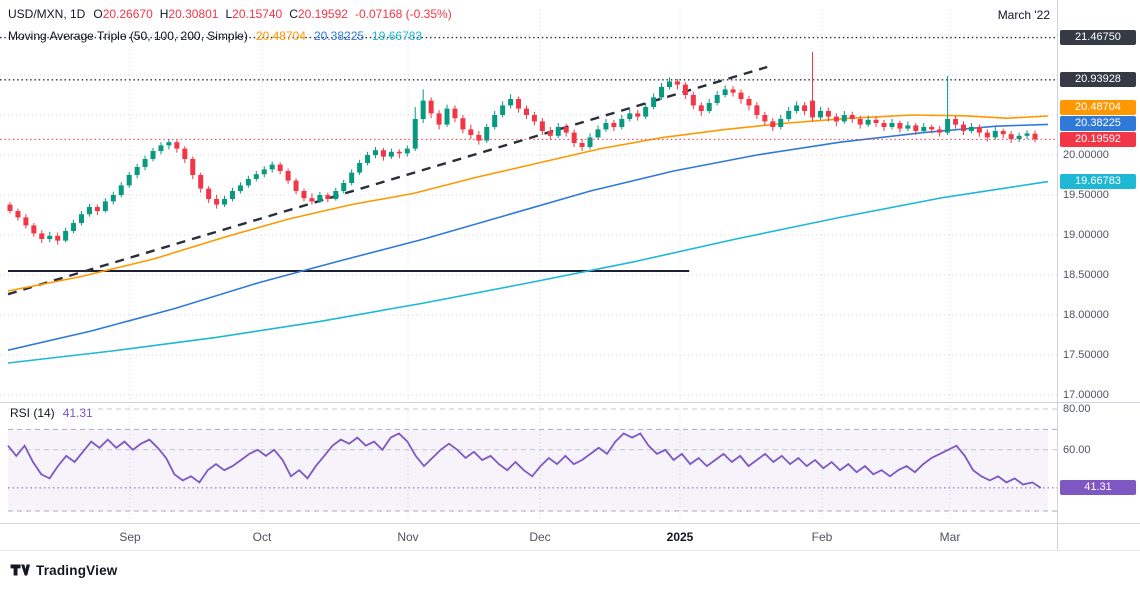  What do you see at coordinates (51, 413) in the screenshot?
I see `rsi-legend-row: RSI (14) 41.31` at bounding box center [51, 413].